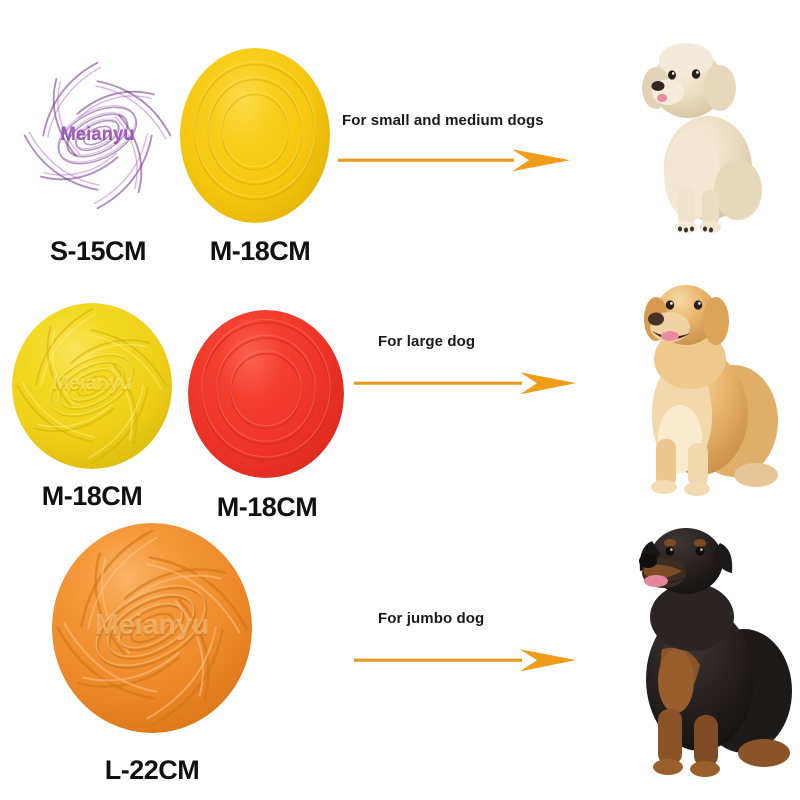  I want to click on frisbee-disc-purple: Meianyu Meianyu, so click(97, 135).